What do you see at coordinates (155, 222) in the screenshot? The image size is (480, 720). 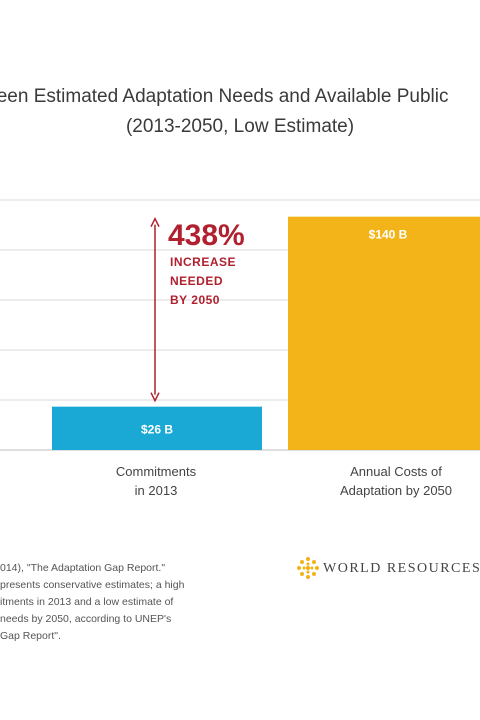 I see `arrow-head-up` at bounding box center [155, 222].